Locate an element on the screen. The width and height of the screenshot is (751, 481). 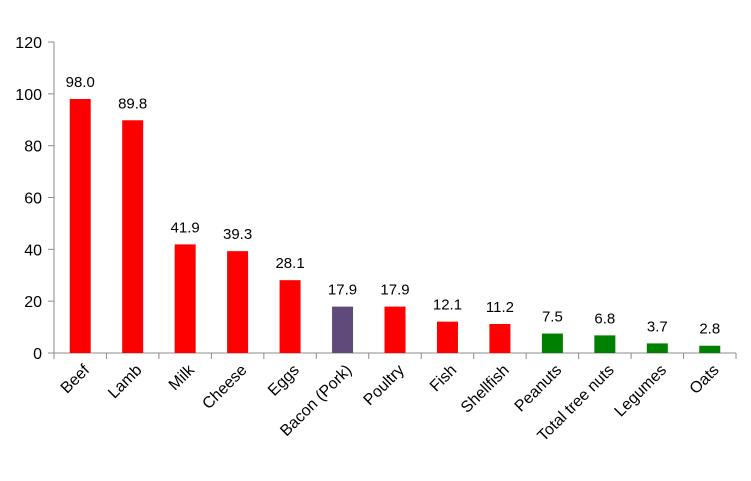
x-tick-label: Shellfish is located at coordinates (485, 389).